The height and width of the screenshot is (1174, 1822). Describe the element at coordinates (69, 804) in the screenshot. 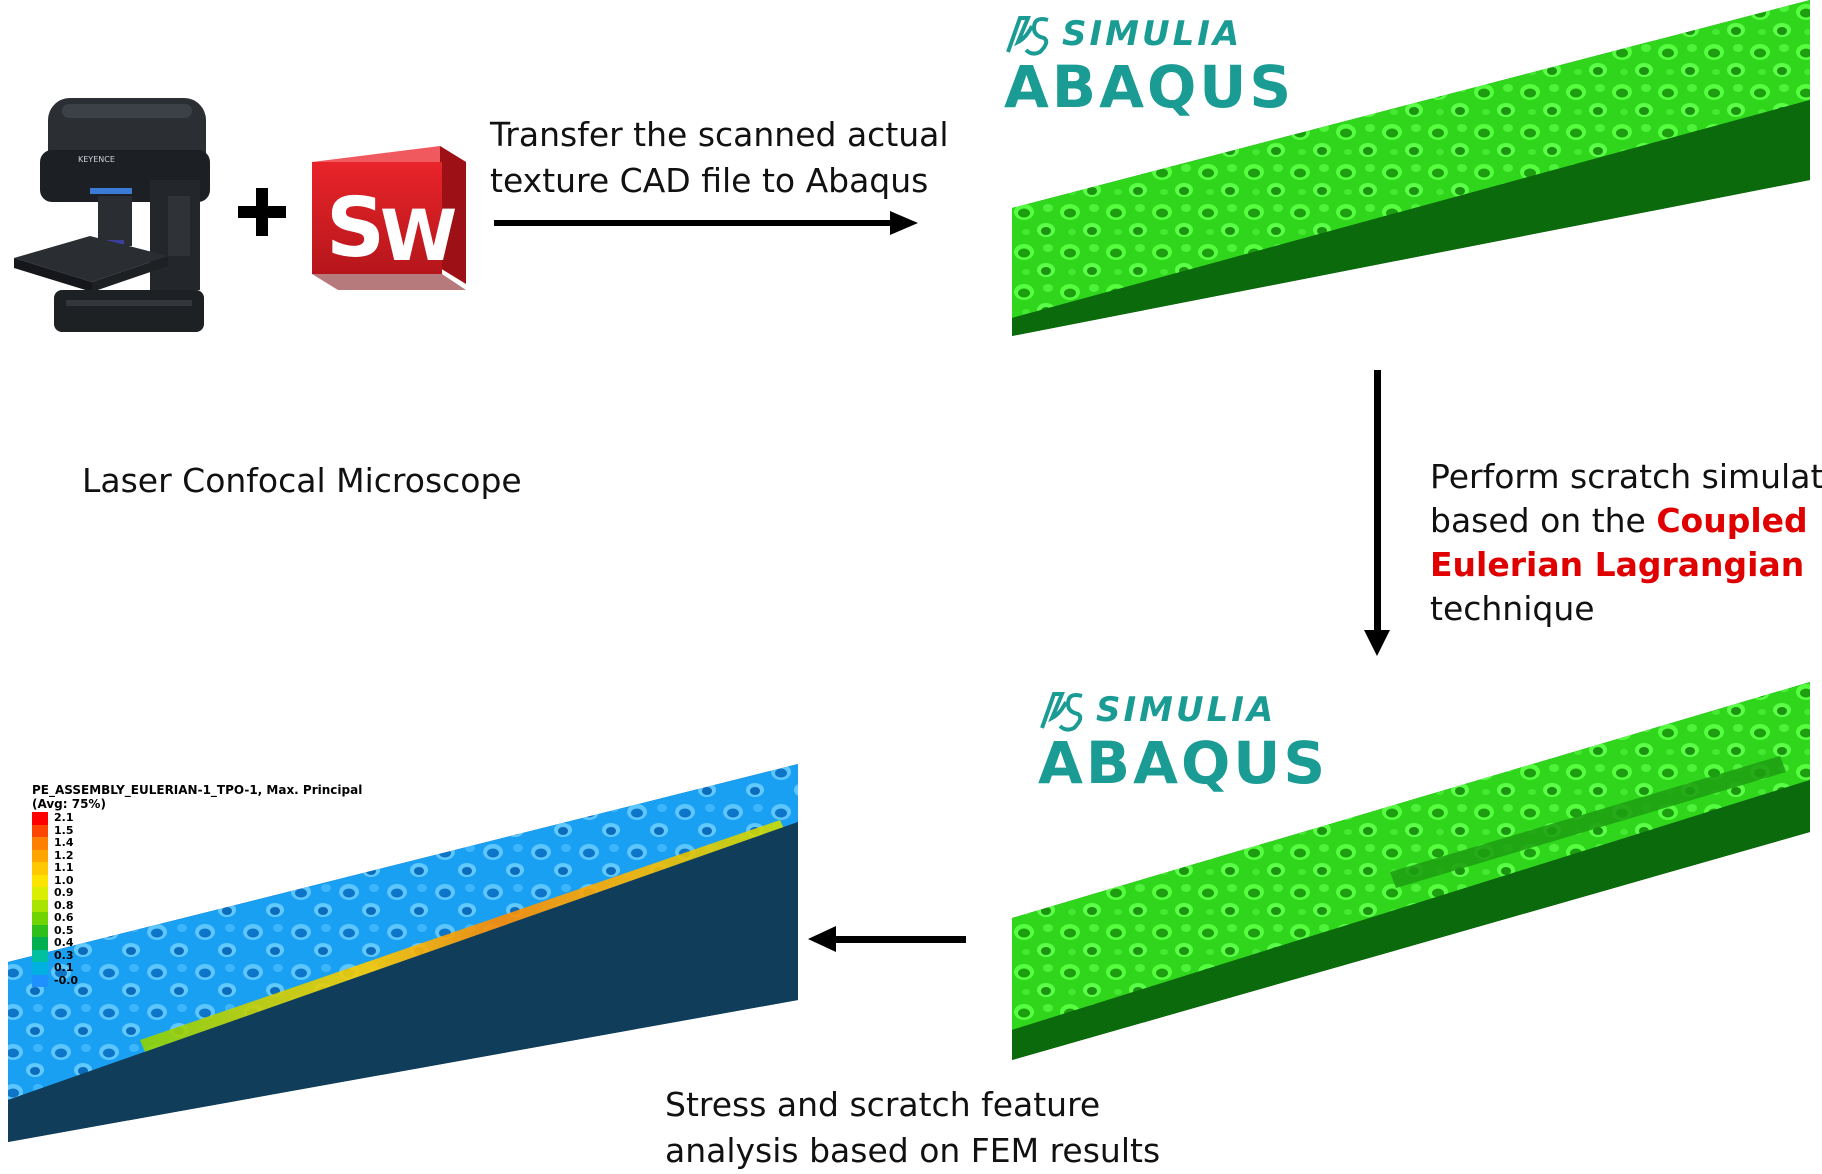

I see `fem-legend-subtitle: (Avg: 75%)` at that location.